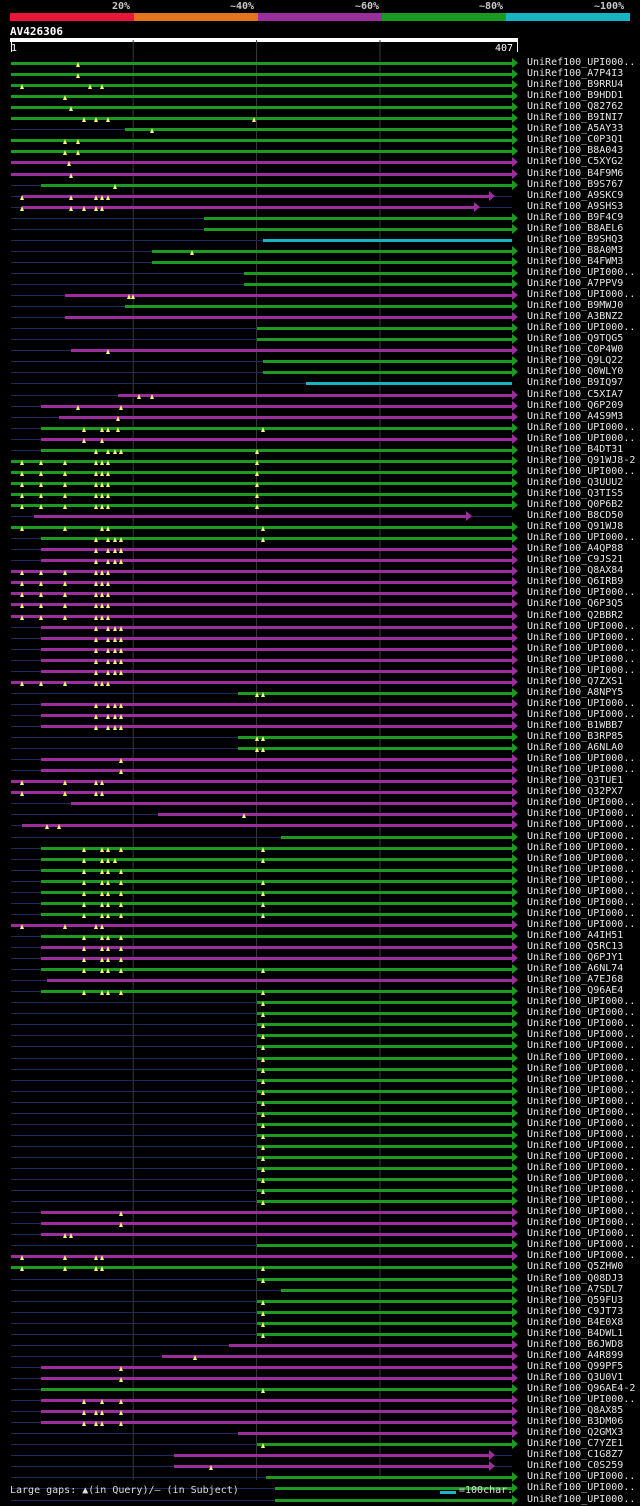  Describe the element at coordinates (320, 582) in the screenshot. I see `hit-row: UniRef100_Q6IRB9` at that location.